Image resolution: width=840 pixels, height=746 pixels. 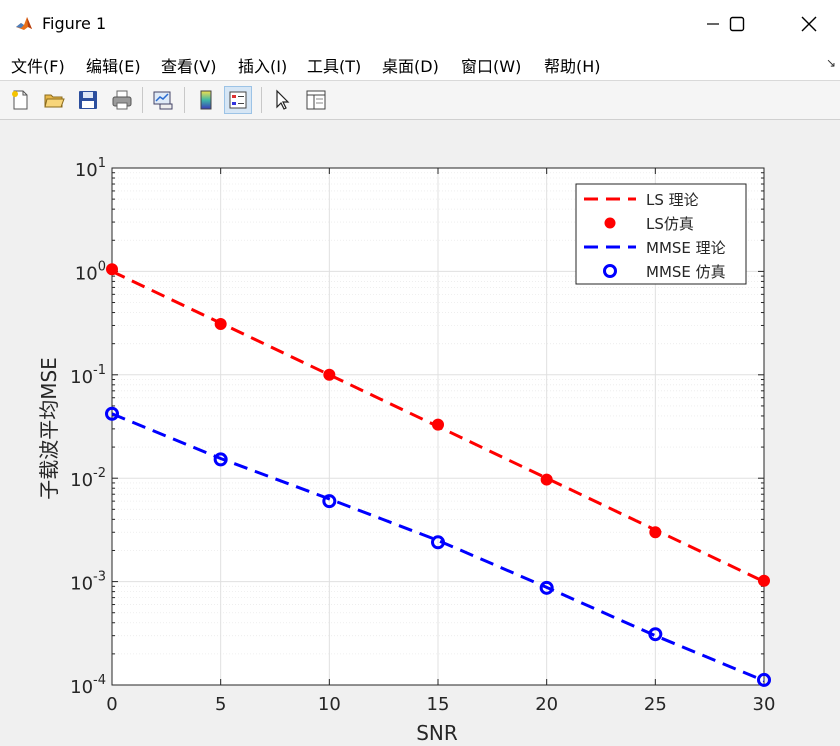 I want to click on menu-help: 帮助(H), so click(x=572, y=66).